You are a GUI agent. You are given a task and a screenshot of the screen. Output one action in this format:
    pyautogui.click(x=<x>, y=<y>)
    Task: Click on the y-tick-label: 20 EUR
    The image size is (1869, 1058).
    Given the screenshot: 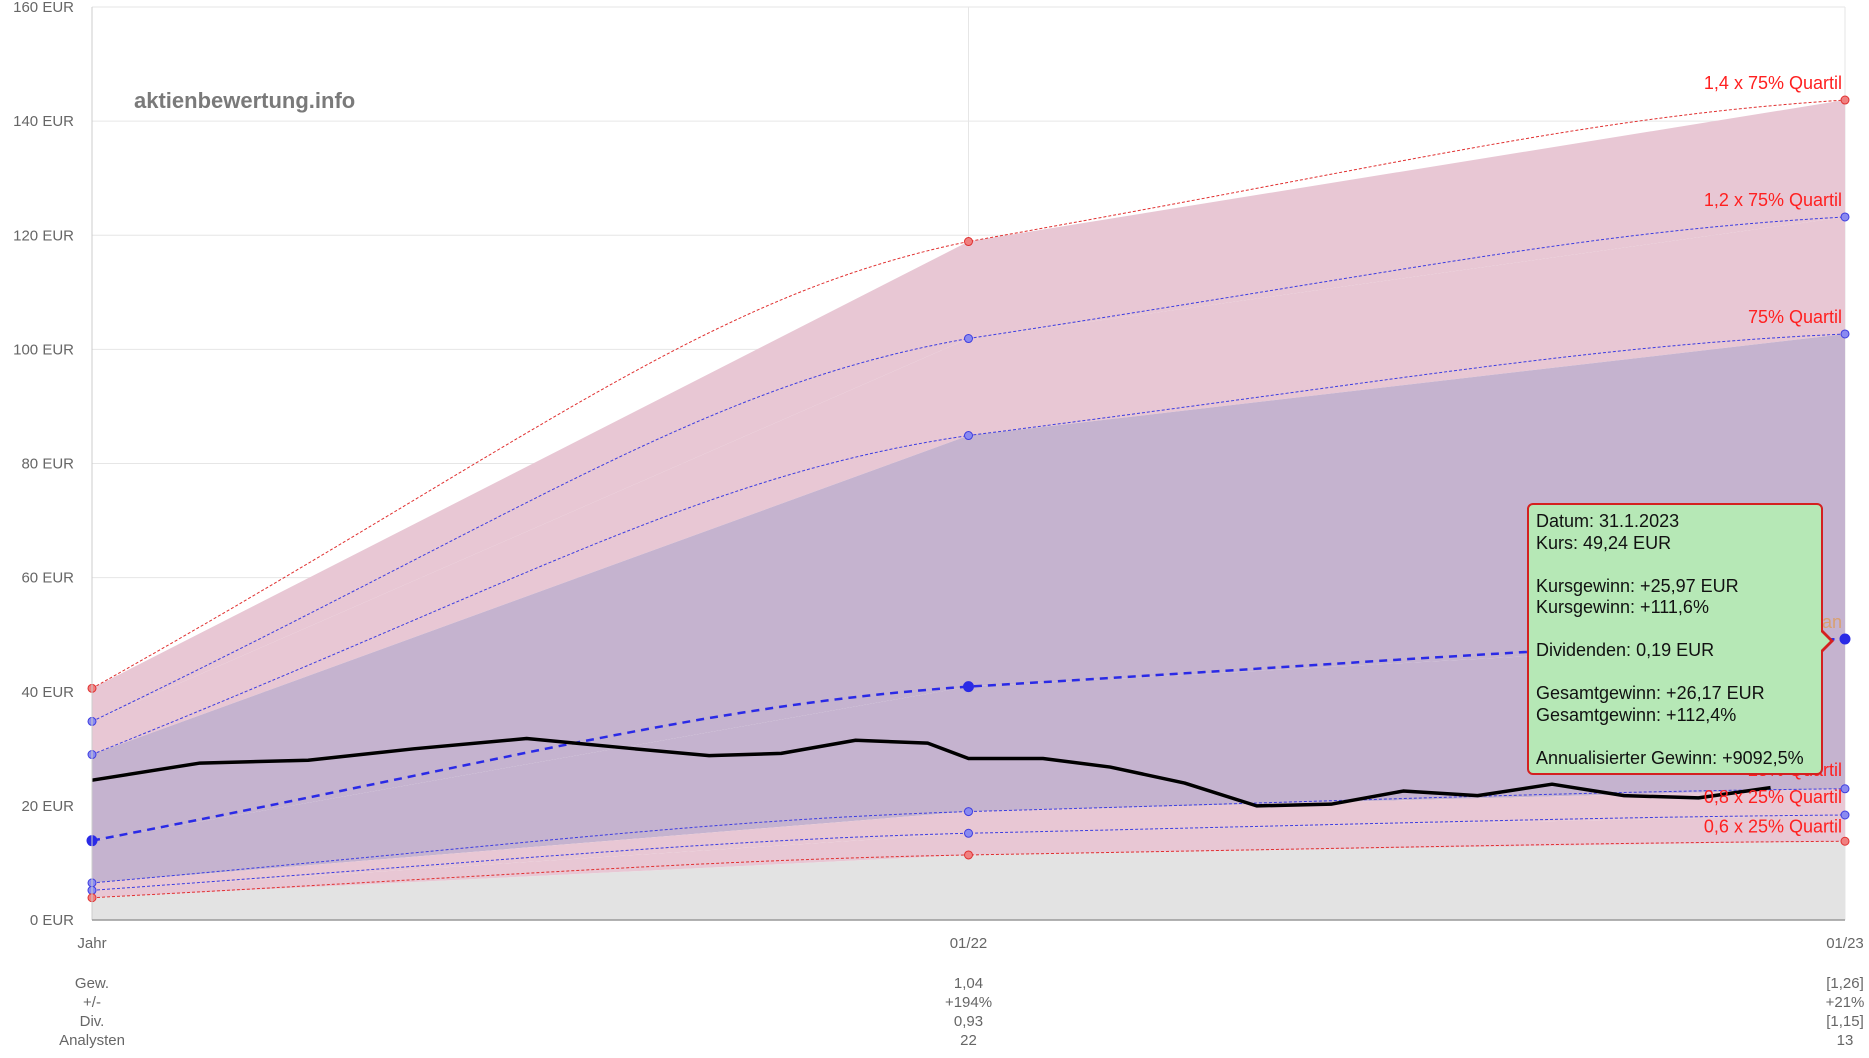 What is the action you would take?
    pyautogui.click(x=47, y=806)
    